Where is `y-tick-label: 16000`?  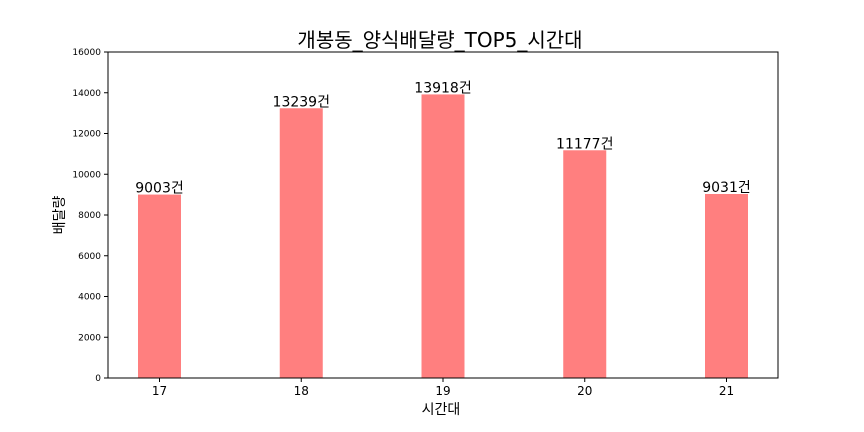
y-tick-label: 16000 is located at coordinates (86, 53).